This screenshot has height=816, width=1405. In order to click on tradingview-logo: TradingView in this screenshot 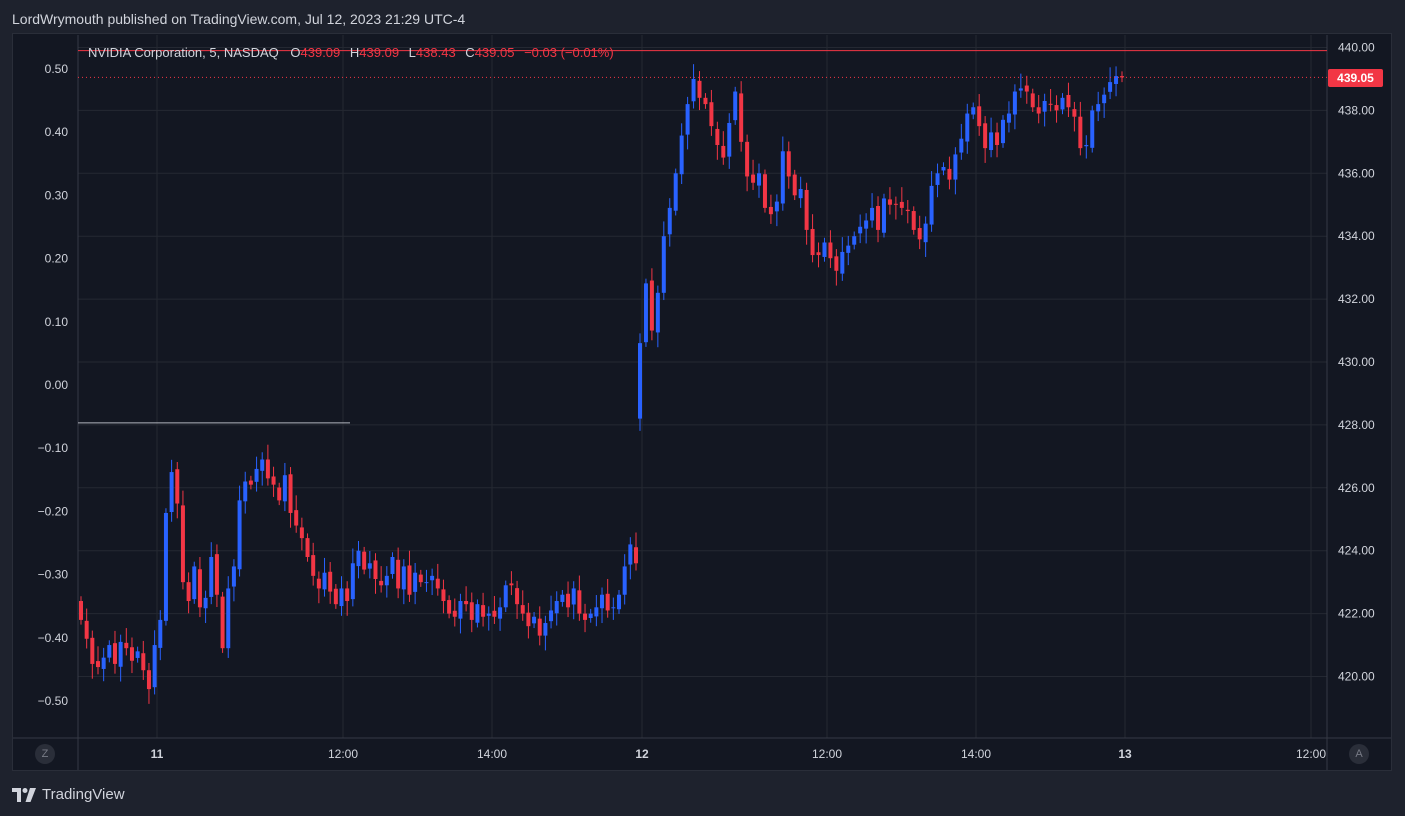, I will do `click(68, 794)`.